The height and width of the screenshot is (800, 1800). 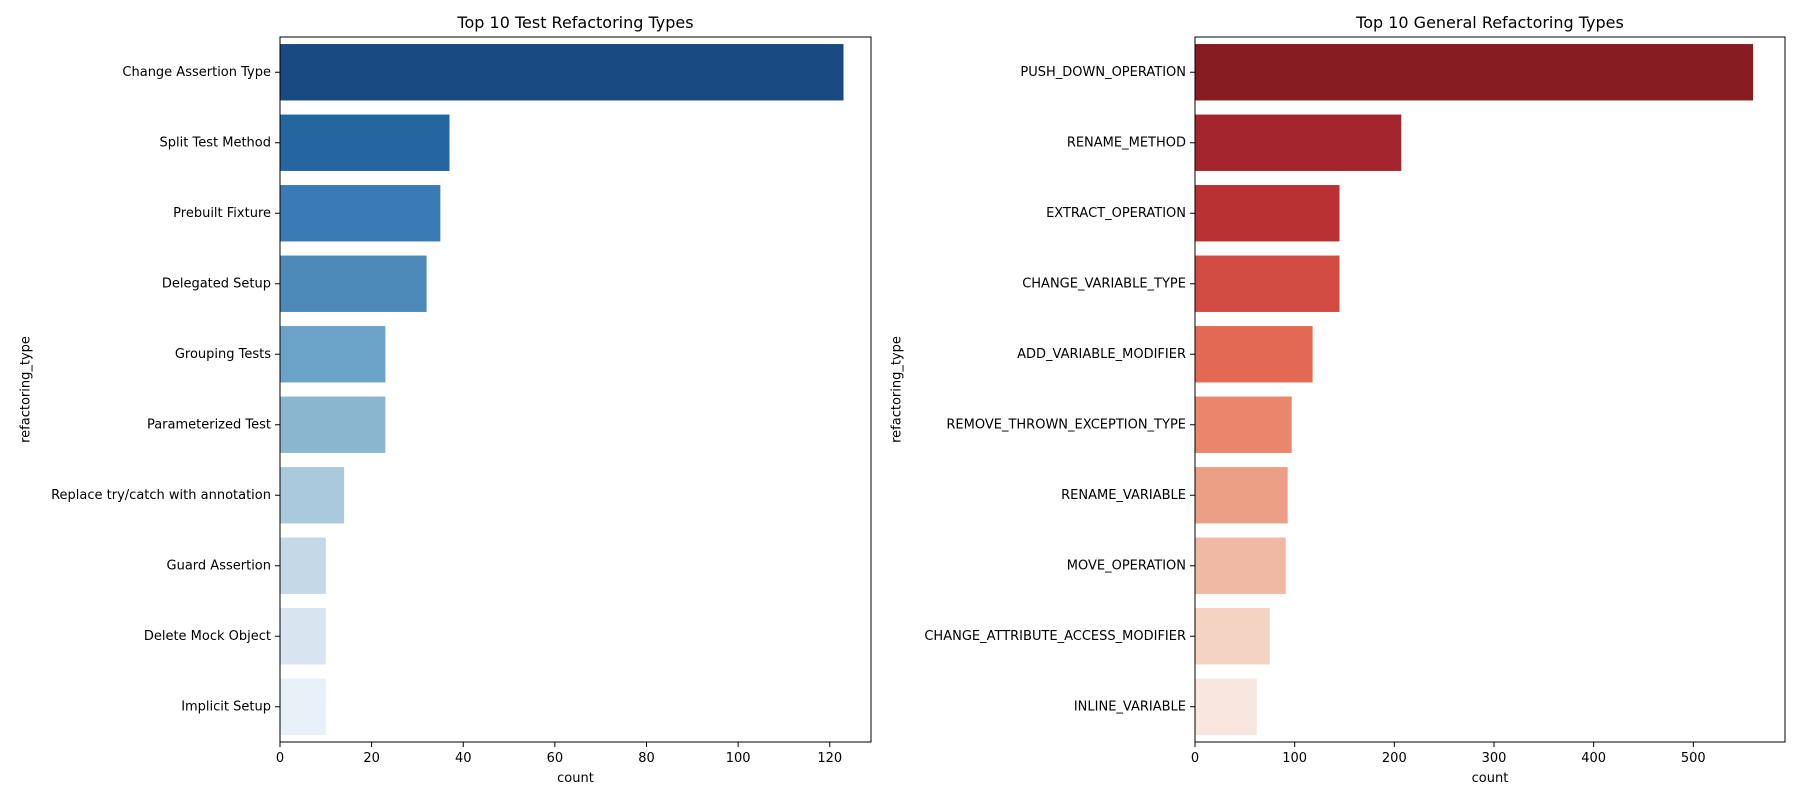 I want to click on x-tick-label: 80, so click(x=646, y=758).